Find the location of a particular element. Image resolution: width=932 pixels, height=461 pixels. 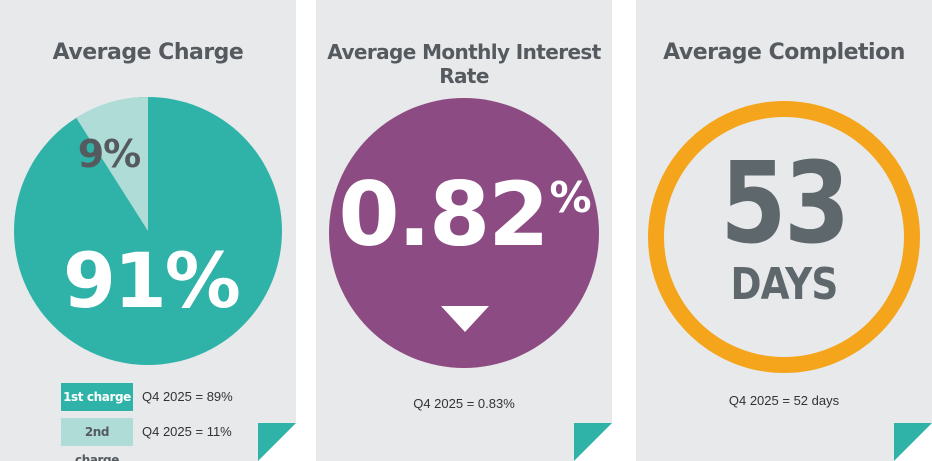

completion-days-unit: DAYS is located at coordinates (784, 284).